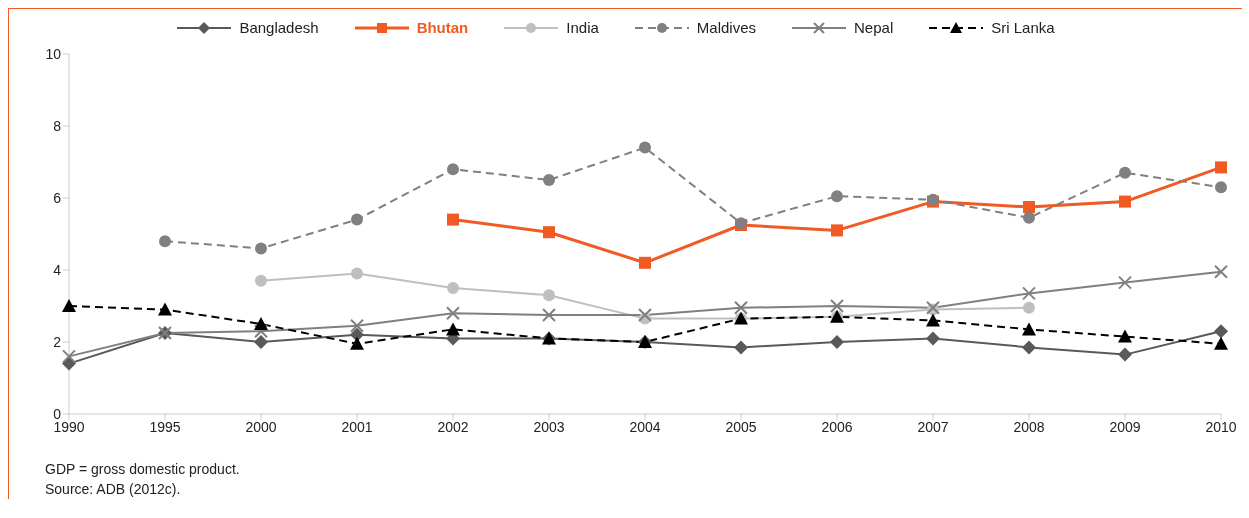 This screenshot has width=1249, height=518. What do you see at coordinates (57, 341) in the screenshot?
I see `y-tick-label: 2` at bounding box center [57, 341].